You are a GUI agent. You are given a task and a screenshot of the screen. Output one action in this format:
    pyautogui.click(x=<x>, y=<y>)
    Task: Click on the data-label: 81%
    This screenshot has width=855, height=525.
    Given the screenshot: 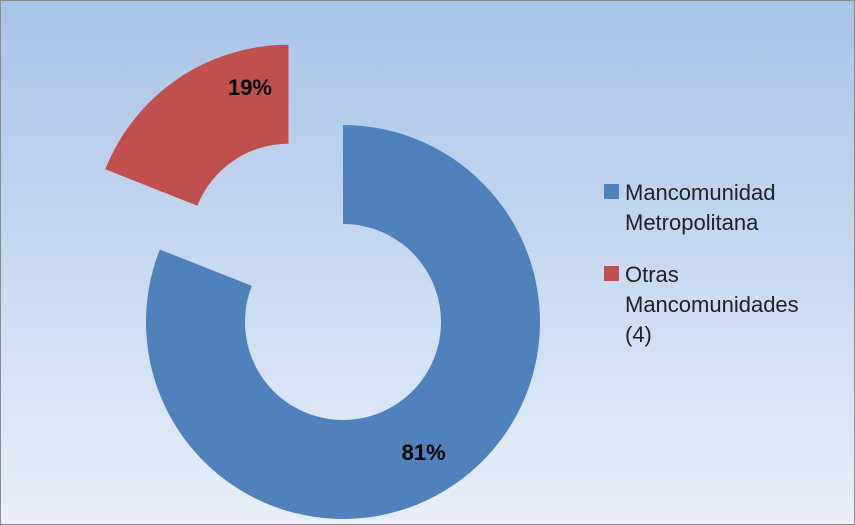 What is the action you would take?
    pyautogui.click(x=424, y=452)
    